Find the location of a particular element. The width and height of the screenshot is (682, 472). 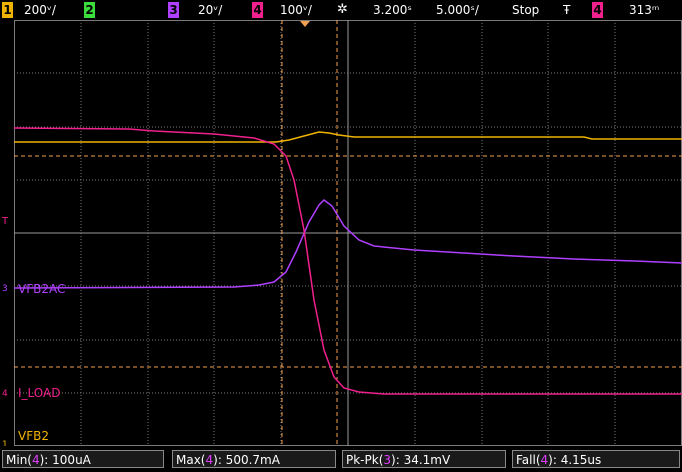

measurement-source: 3 is located at coordinates (387, 460).